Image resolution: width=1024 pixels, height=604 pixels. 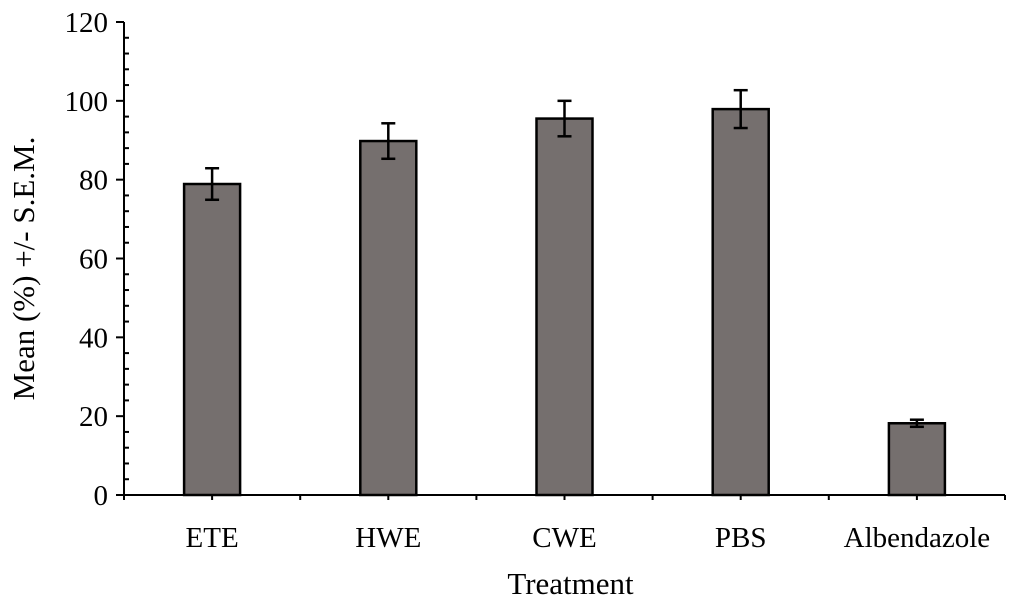 What do you see at coordinates (564, 307) in the screenshot?
I see `bar-cwe` at bounding box center [564, 307].